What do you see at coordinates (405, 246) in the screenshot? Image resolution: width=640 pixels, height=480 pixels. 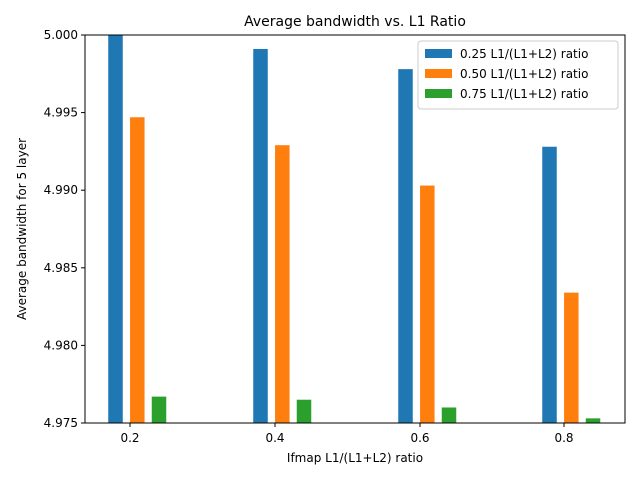 I see `bar-series1-0.6` at bounding box center [405, 246].